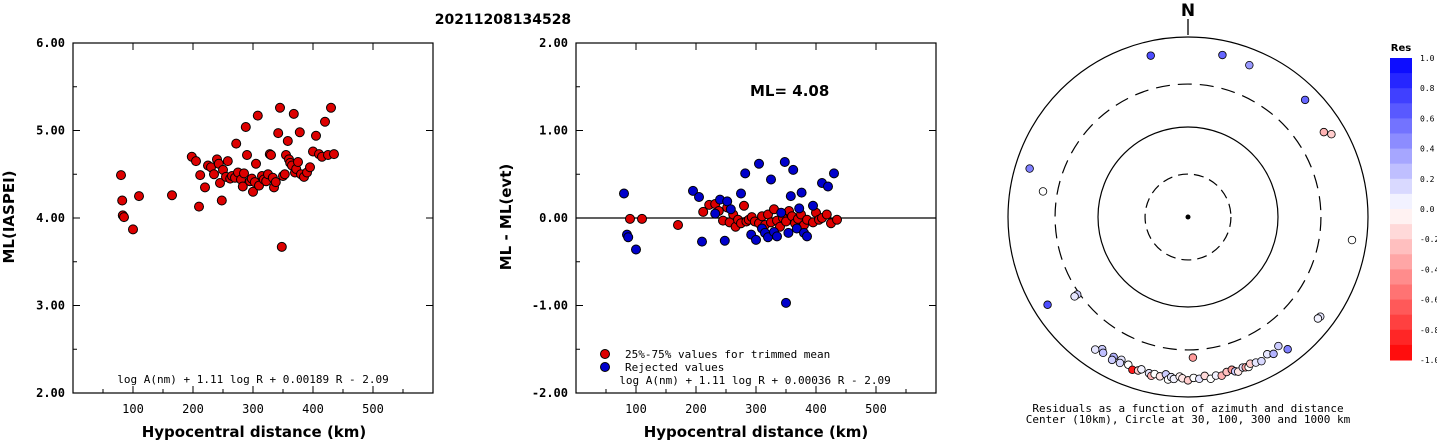  I want to click on res-plot-xtick-label: 300, so click(756, 409).